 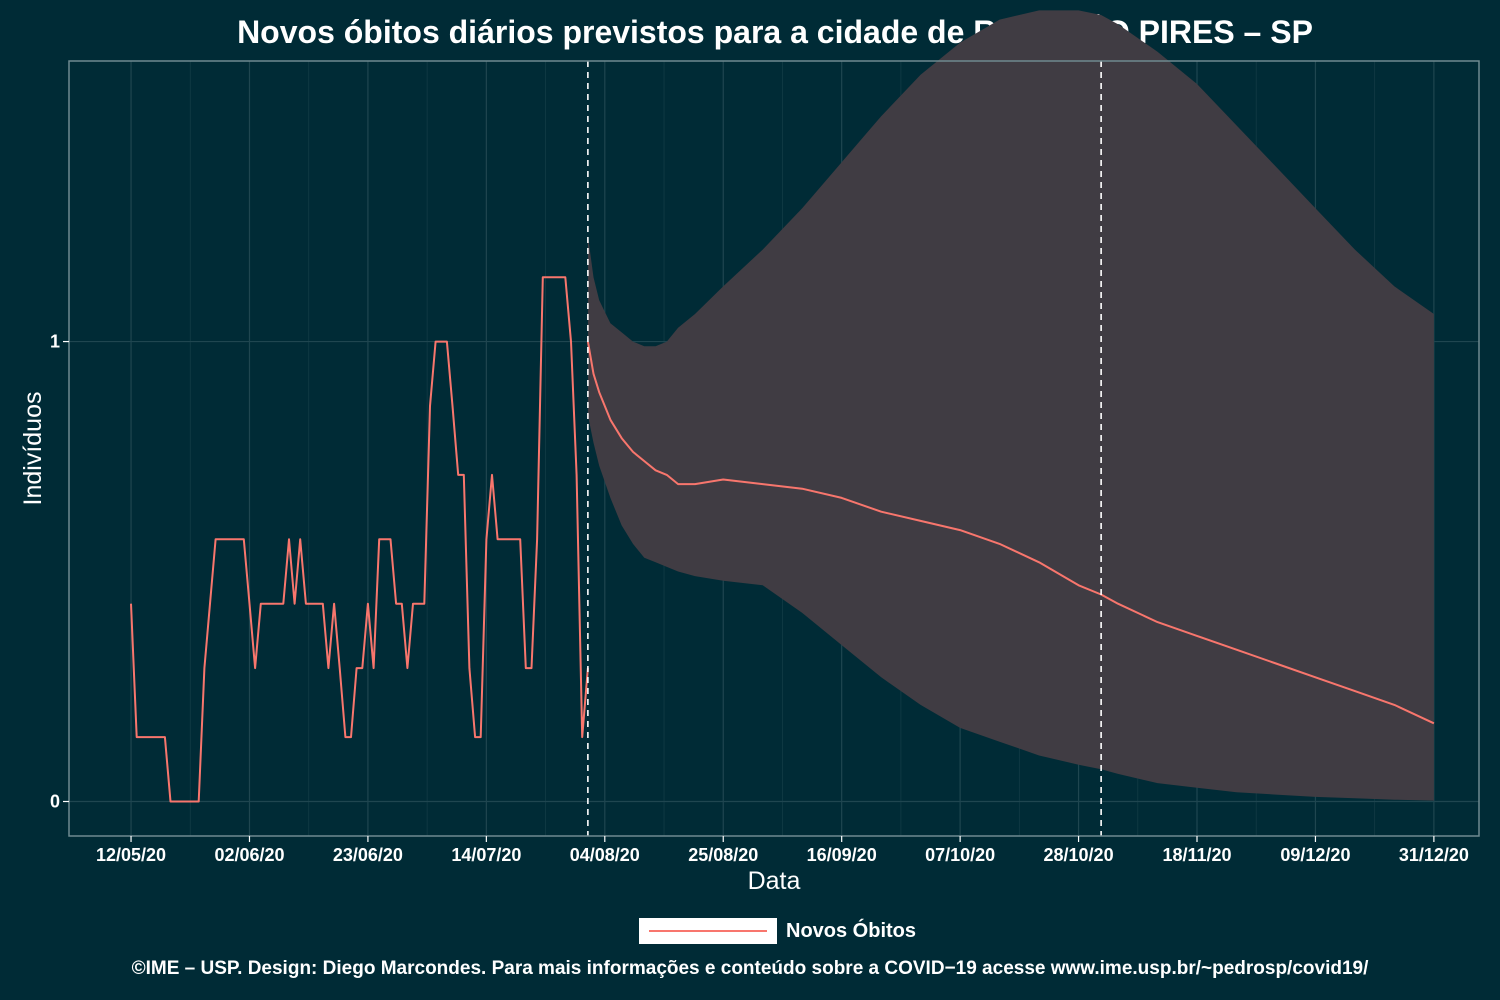 What do you see at coordinates (708, 931) in the screenshot?
I see `legend-key` at bounding box center [708, 931].